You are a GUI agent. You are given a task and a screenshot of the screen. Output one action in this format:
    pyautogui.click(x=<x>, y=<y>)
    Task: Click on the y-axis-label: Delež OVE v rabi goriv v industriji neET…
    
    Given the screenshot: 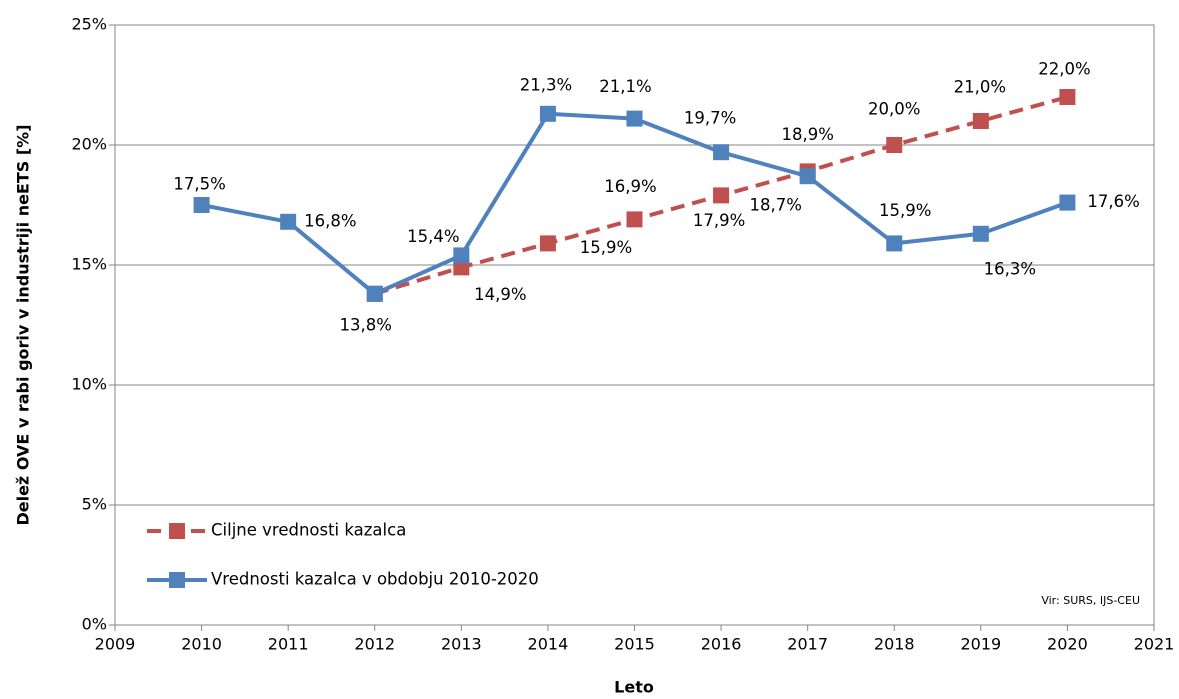 What is the action you would take?
    pyautogui.click(x=23, y=324)
    